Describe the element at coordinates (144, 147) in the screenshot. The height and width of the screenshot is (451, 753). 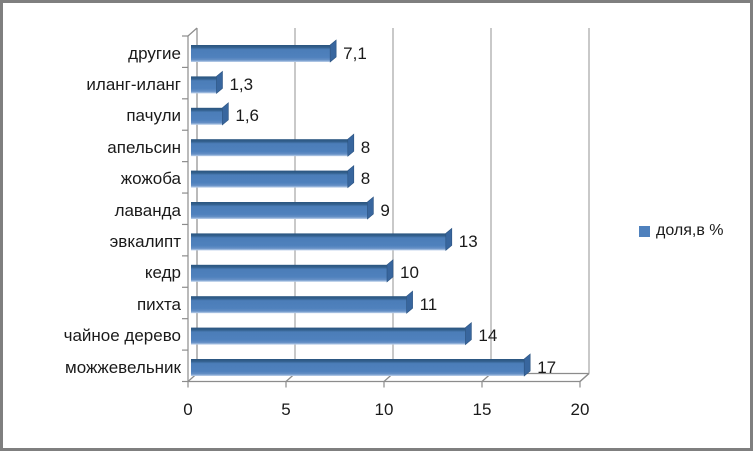
I see `category-label: апельсин` at that location.